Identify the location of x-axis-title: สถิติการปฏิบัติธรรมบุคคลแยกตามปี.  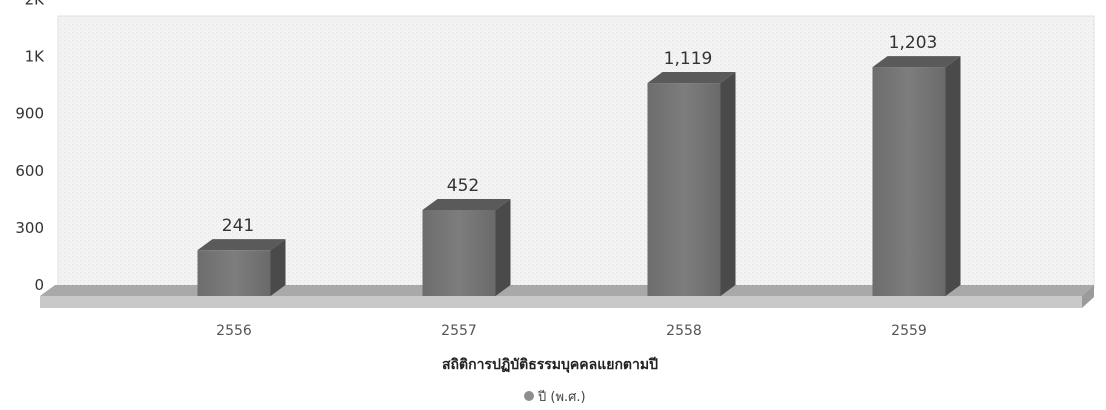
(550, 365).